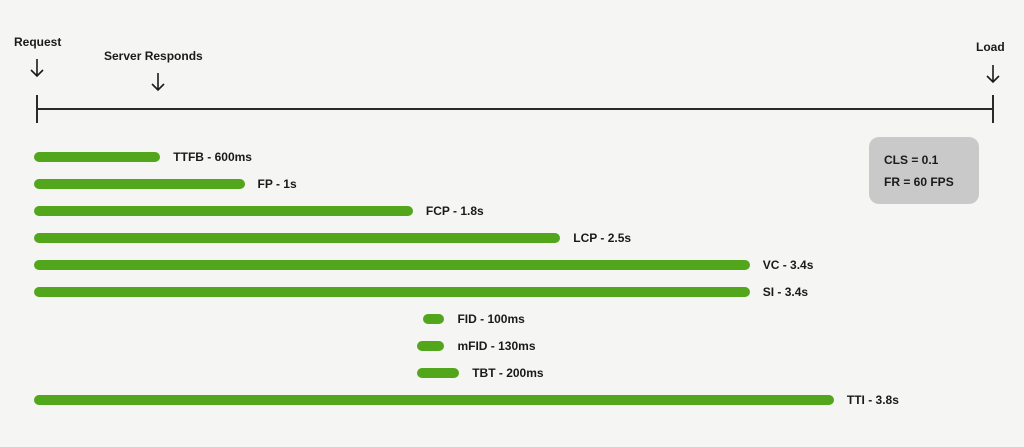  What do you see at coordinates (785, 292) in the screenshot?
I see `metric-label: SI - 3.4s` at bounding box center [785, 292].